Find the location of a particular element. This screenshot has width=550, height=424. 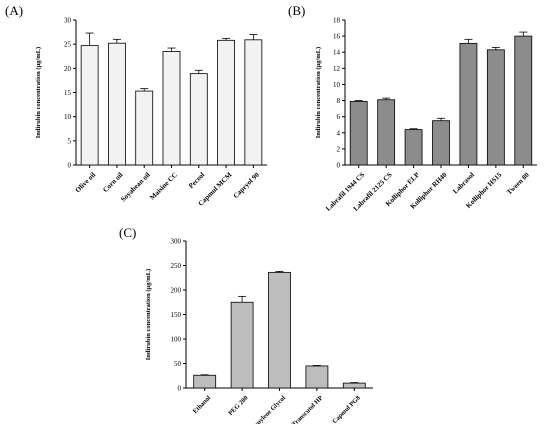

y-tick-label: 50 is located at coordinates (178, 364).